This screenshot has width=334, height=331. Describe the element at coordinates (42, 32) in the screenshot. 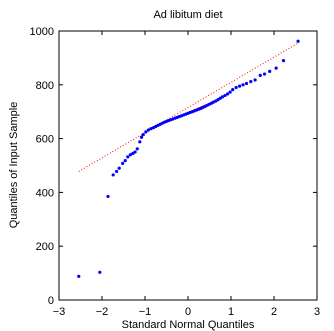

I see `y-tick-label: 1000` at that location.